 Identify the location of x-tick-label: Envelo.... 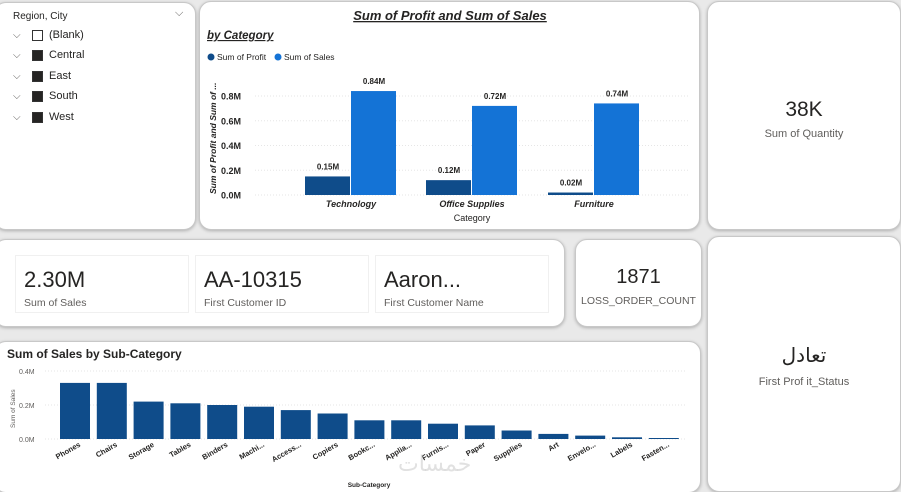
(581, 451).